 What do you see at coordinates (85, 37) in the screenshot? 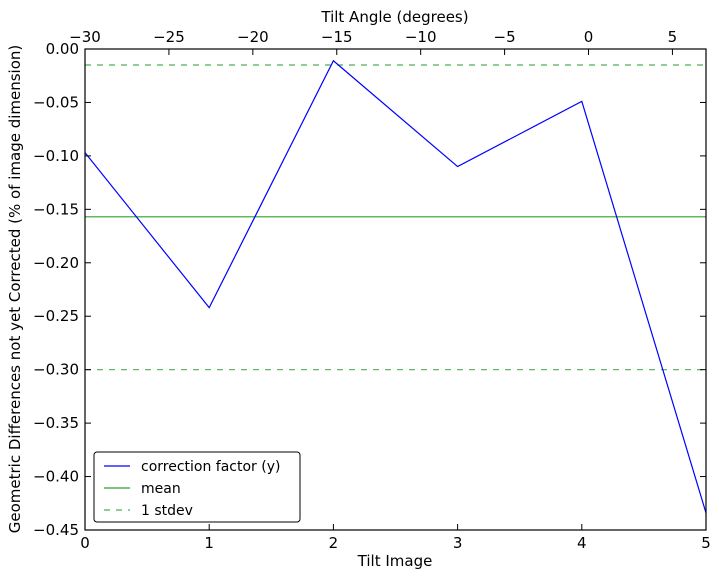
I see `top-tick-label: −30` at bounding box center [85, 37].